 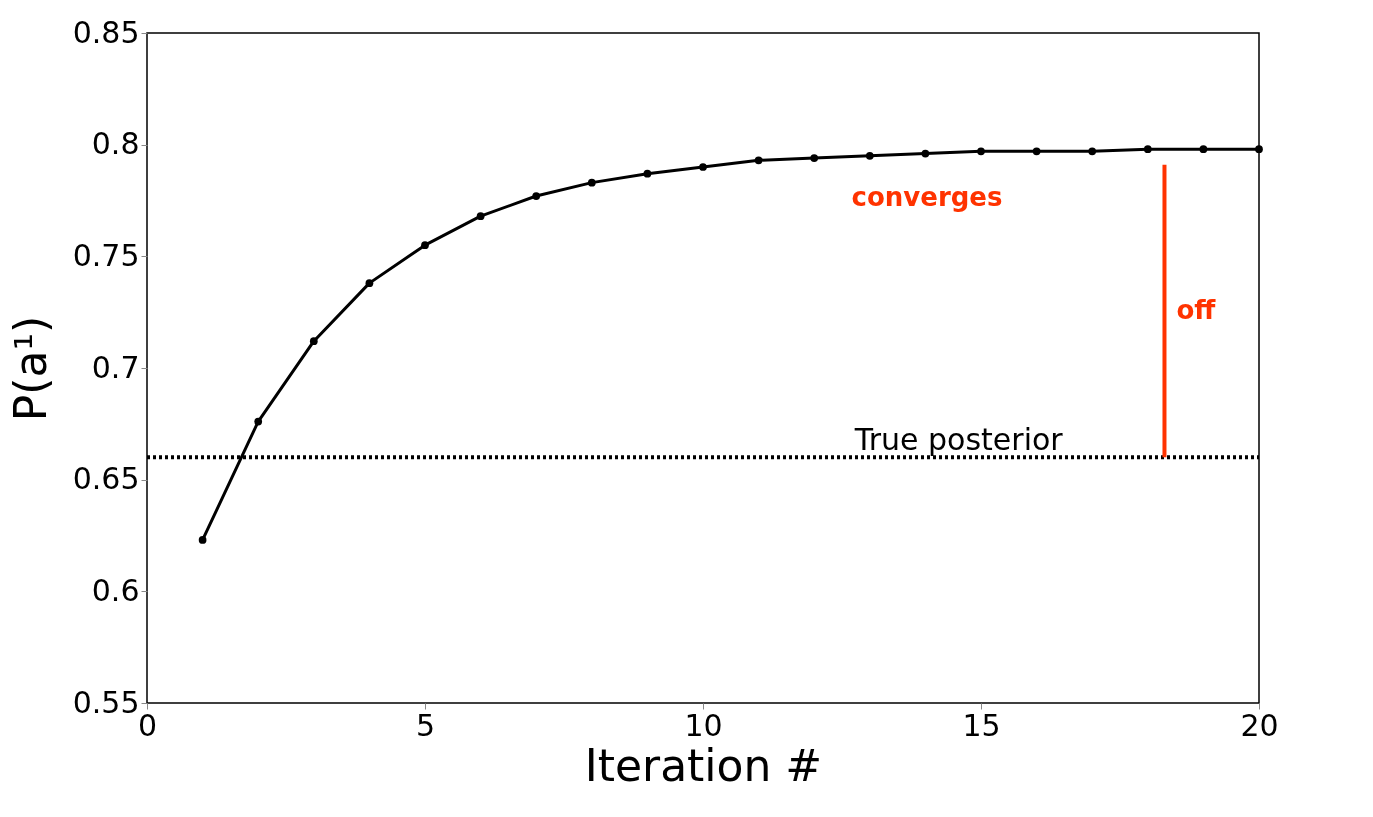 I want to click on y-tick-label: 0.55, so click(x=106, y=702).